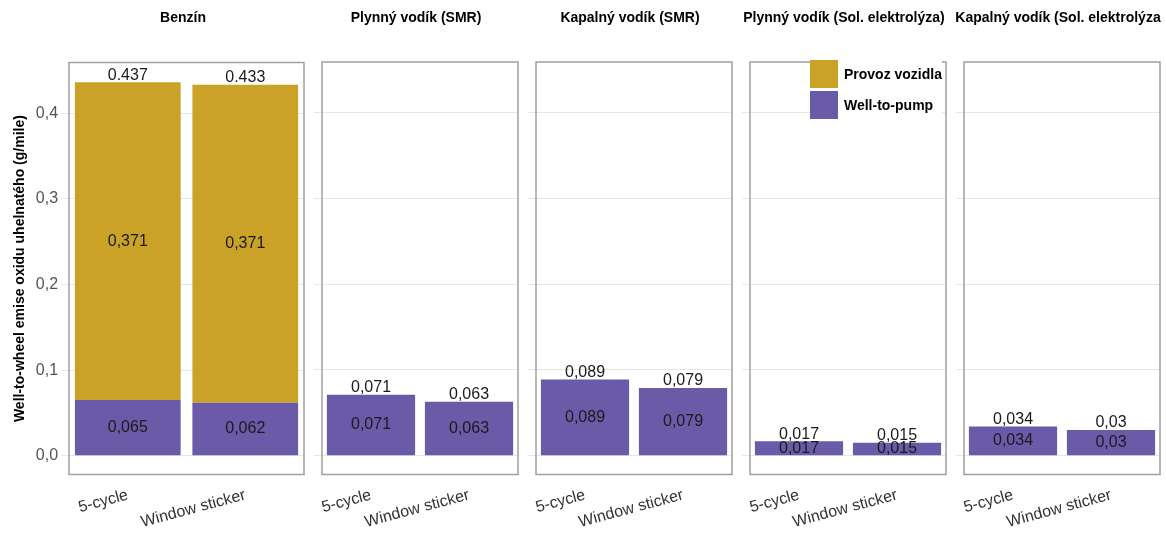 Image resolution: width=1166 pixels, height=543 pixels. What do you see at coordinates (47, 112) in the screenshot?
I see `y-tick-label: 0,4` at bounding box center [47, 112].